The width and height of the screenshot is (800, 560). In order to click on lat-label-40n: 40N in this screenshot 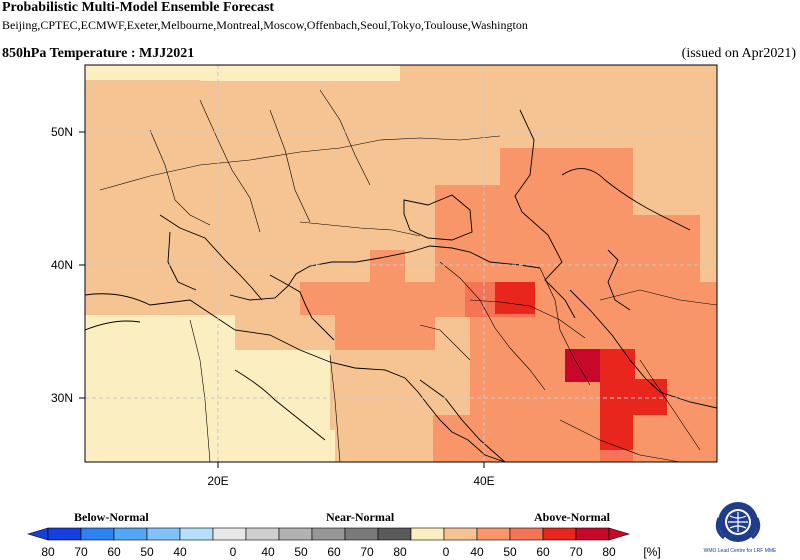, I will do `click(62, 265)`.